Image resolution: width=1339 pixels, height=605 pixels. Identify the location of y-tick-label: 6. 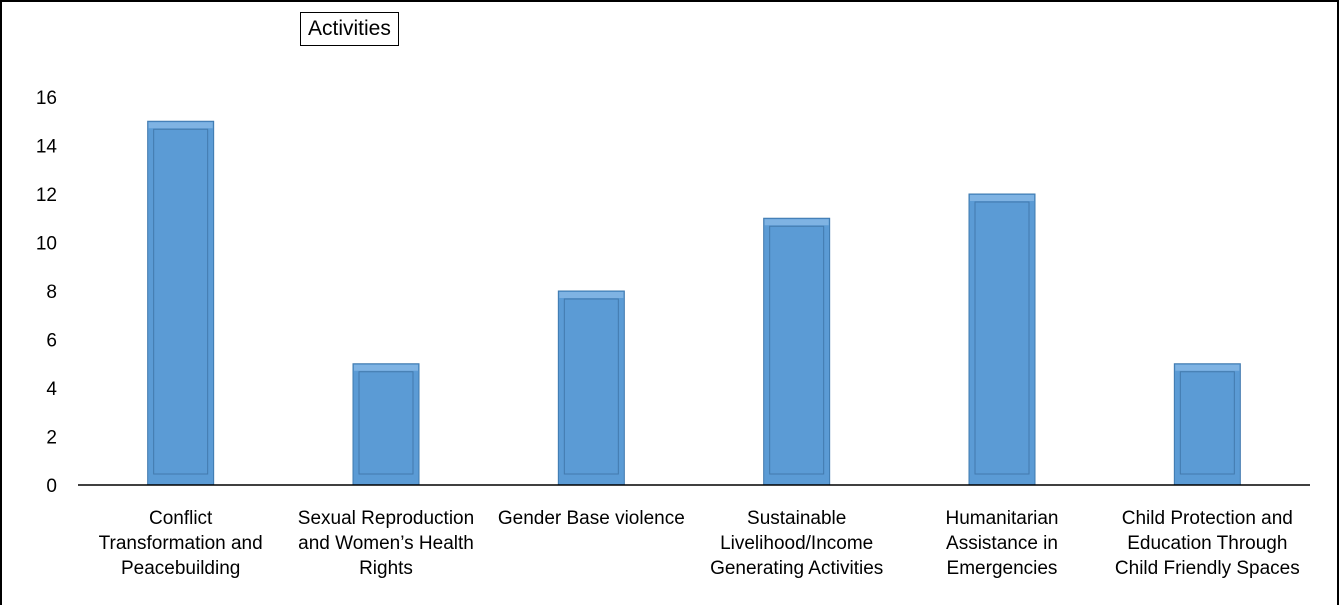
(51, 341).